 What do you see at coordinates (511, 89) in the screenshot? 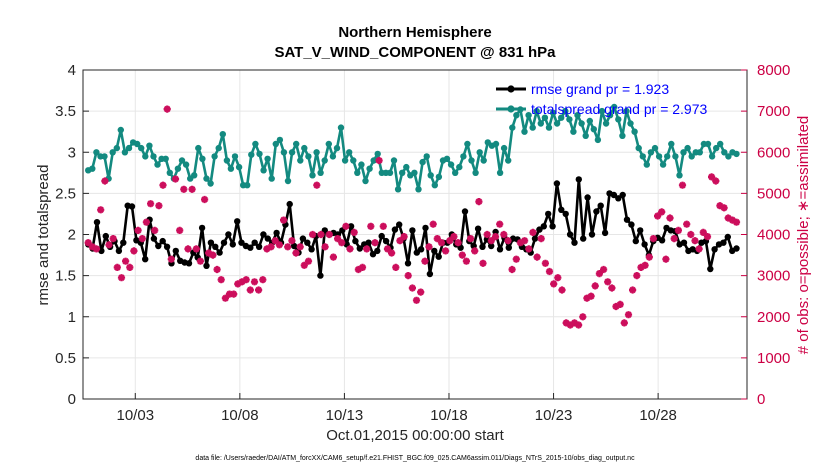
I see `legend-rmse-marker` at bounding box center [511, 89].